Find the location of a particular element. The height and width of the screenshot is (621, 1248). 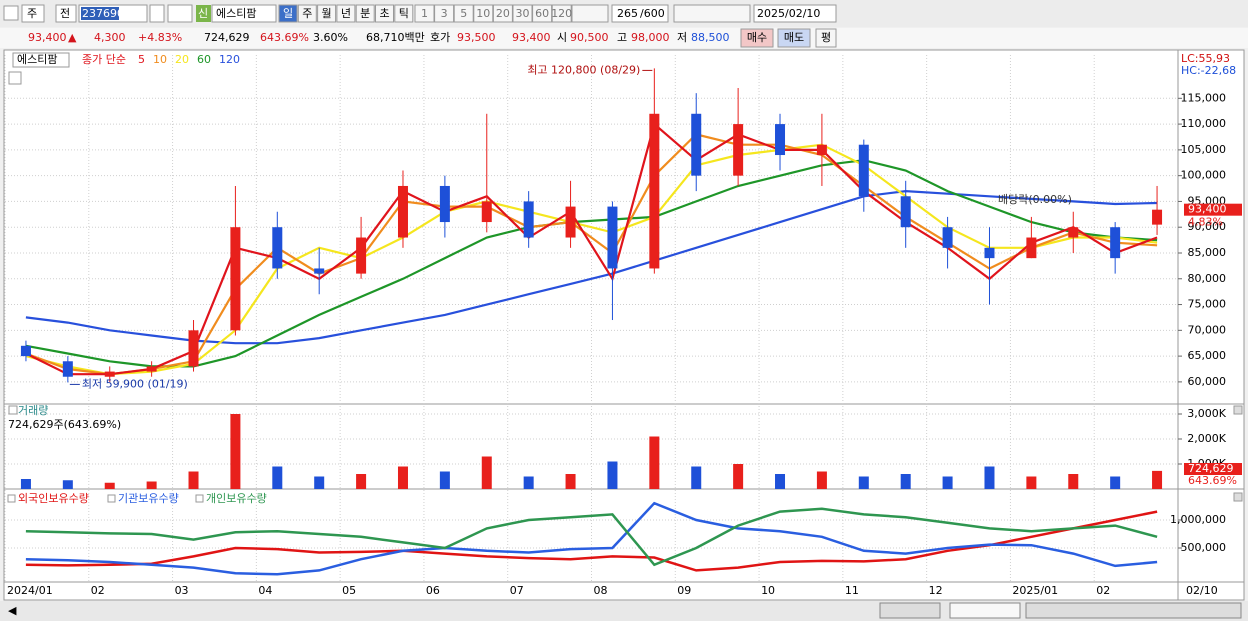

sell-button is located at coordinates (794, 38).